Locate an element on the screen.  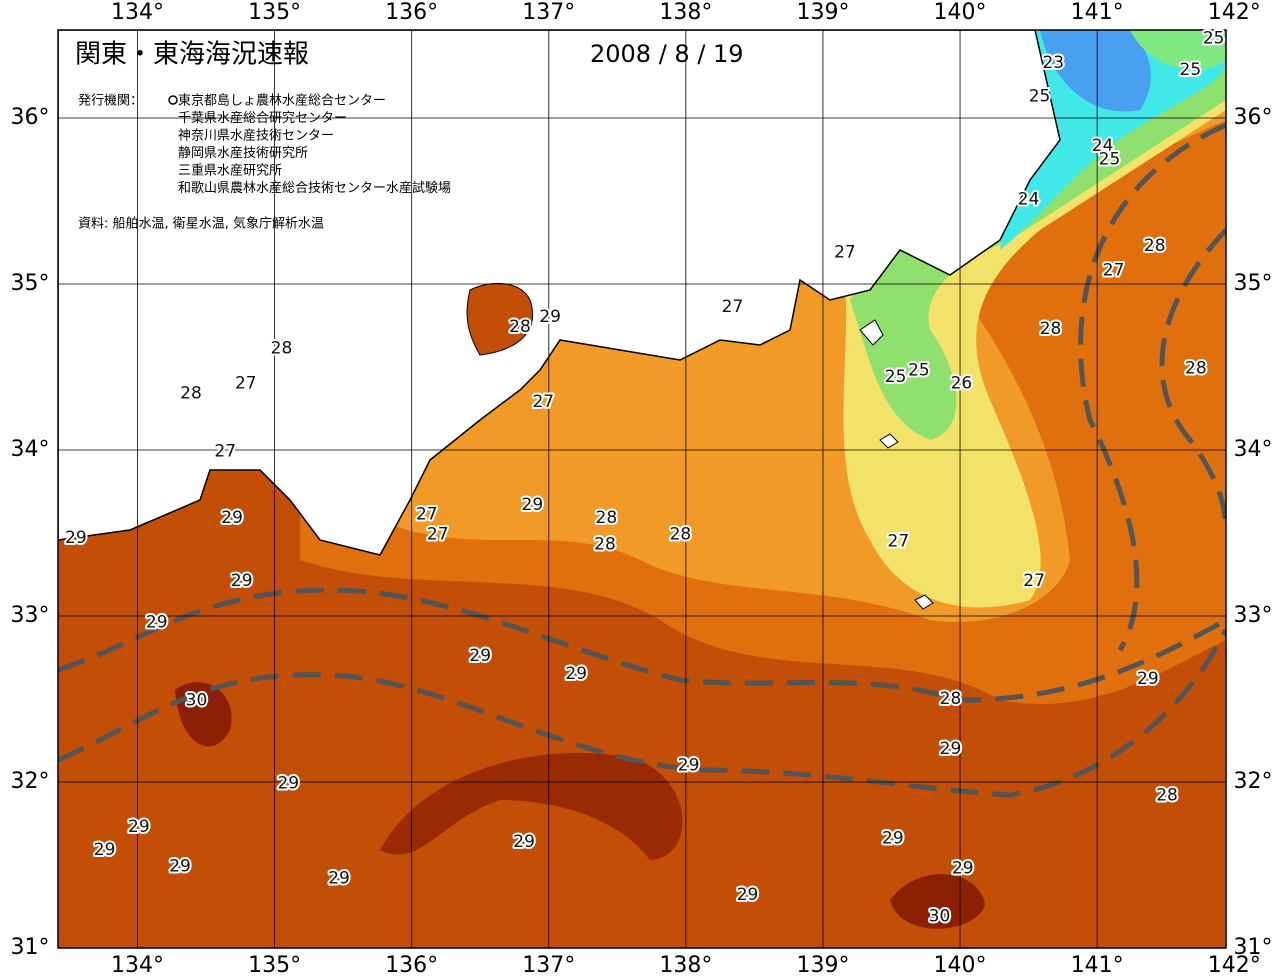
sea-30-band is located at coordinates (531, 806).